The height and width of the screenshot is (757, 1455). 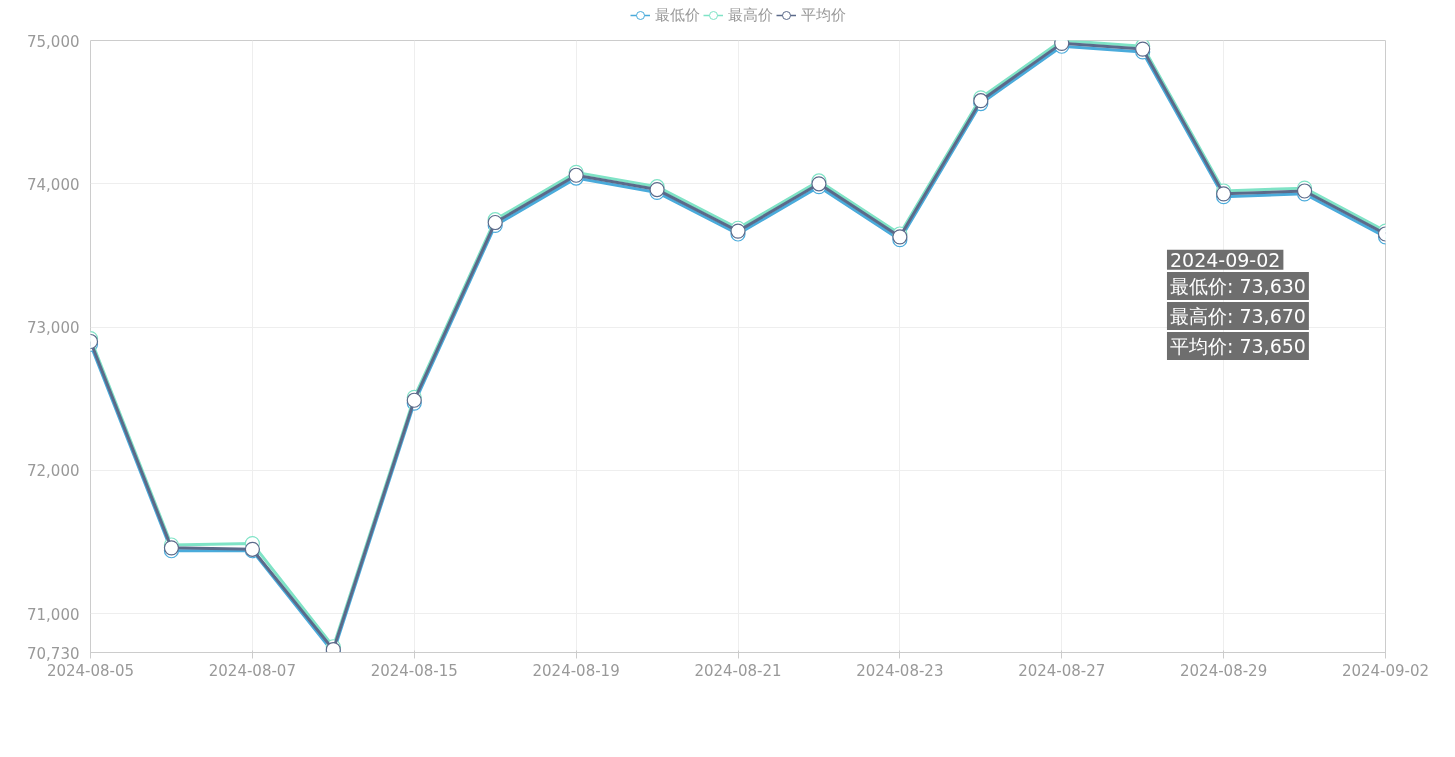 I want to click on x-tick-label: 2024-08-15, so click(x=414, y=670).